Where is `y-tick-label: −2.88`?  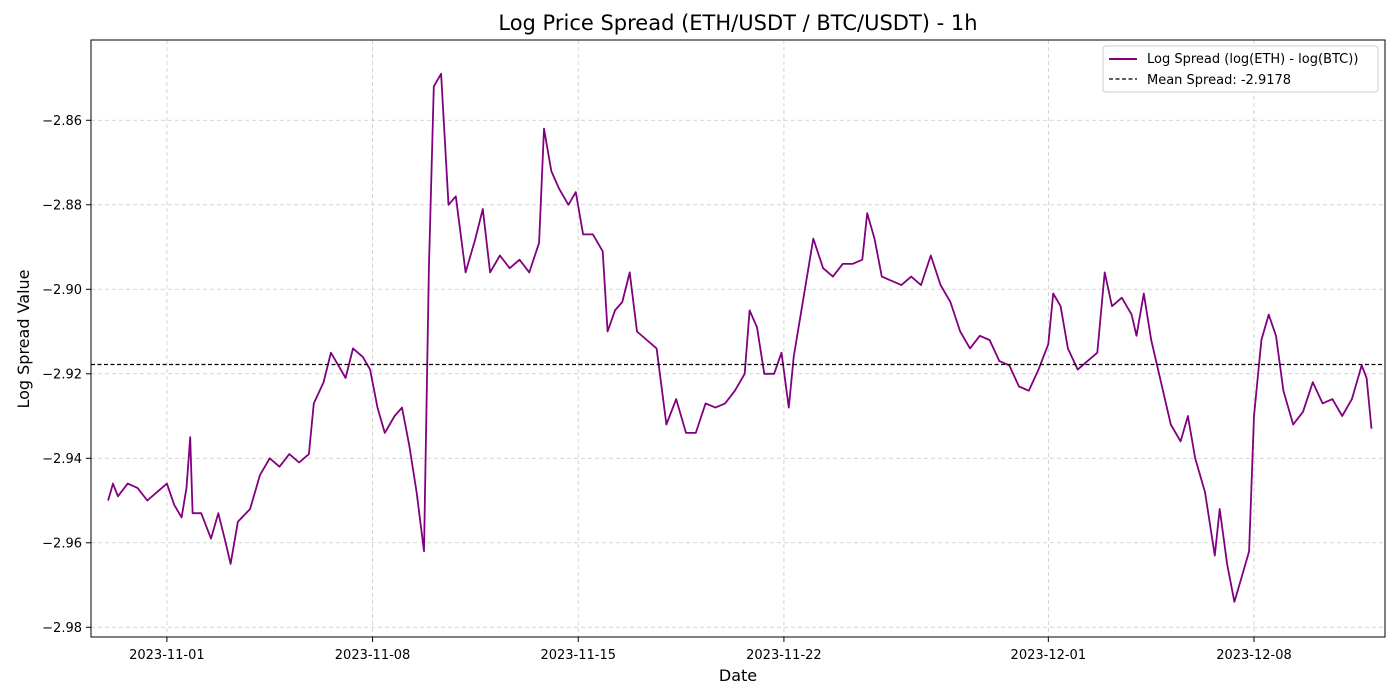
y-tick-label: −2.88 is located at coordinates (62, 205).